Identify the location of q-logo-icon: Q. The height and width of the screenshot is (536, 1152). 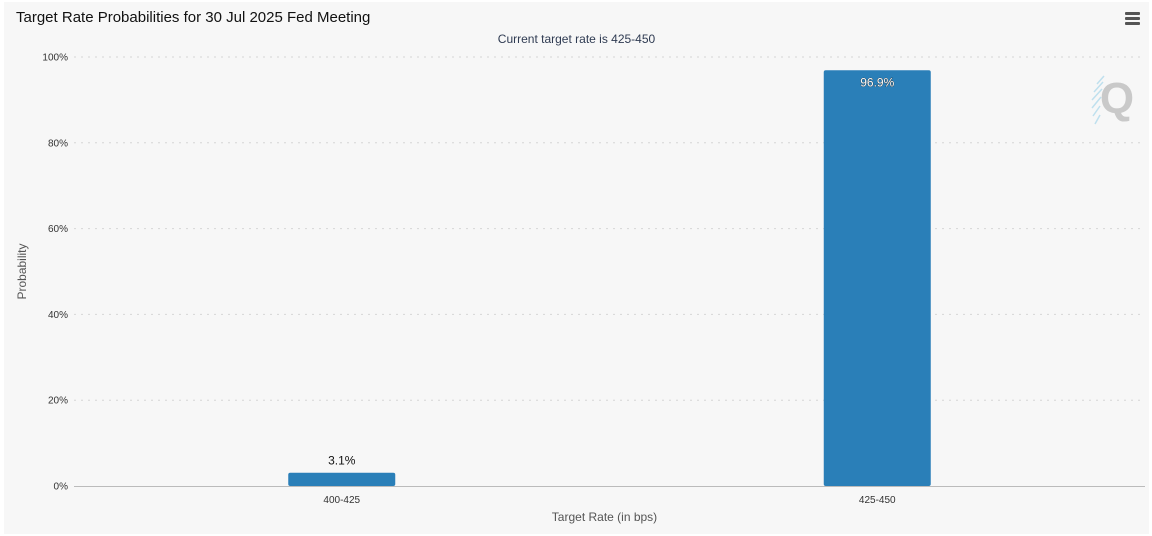
(1112, 99).